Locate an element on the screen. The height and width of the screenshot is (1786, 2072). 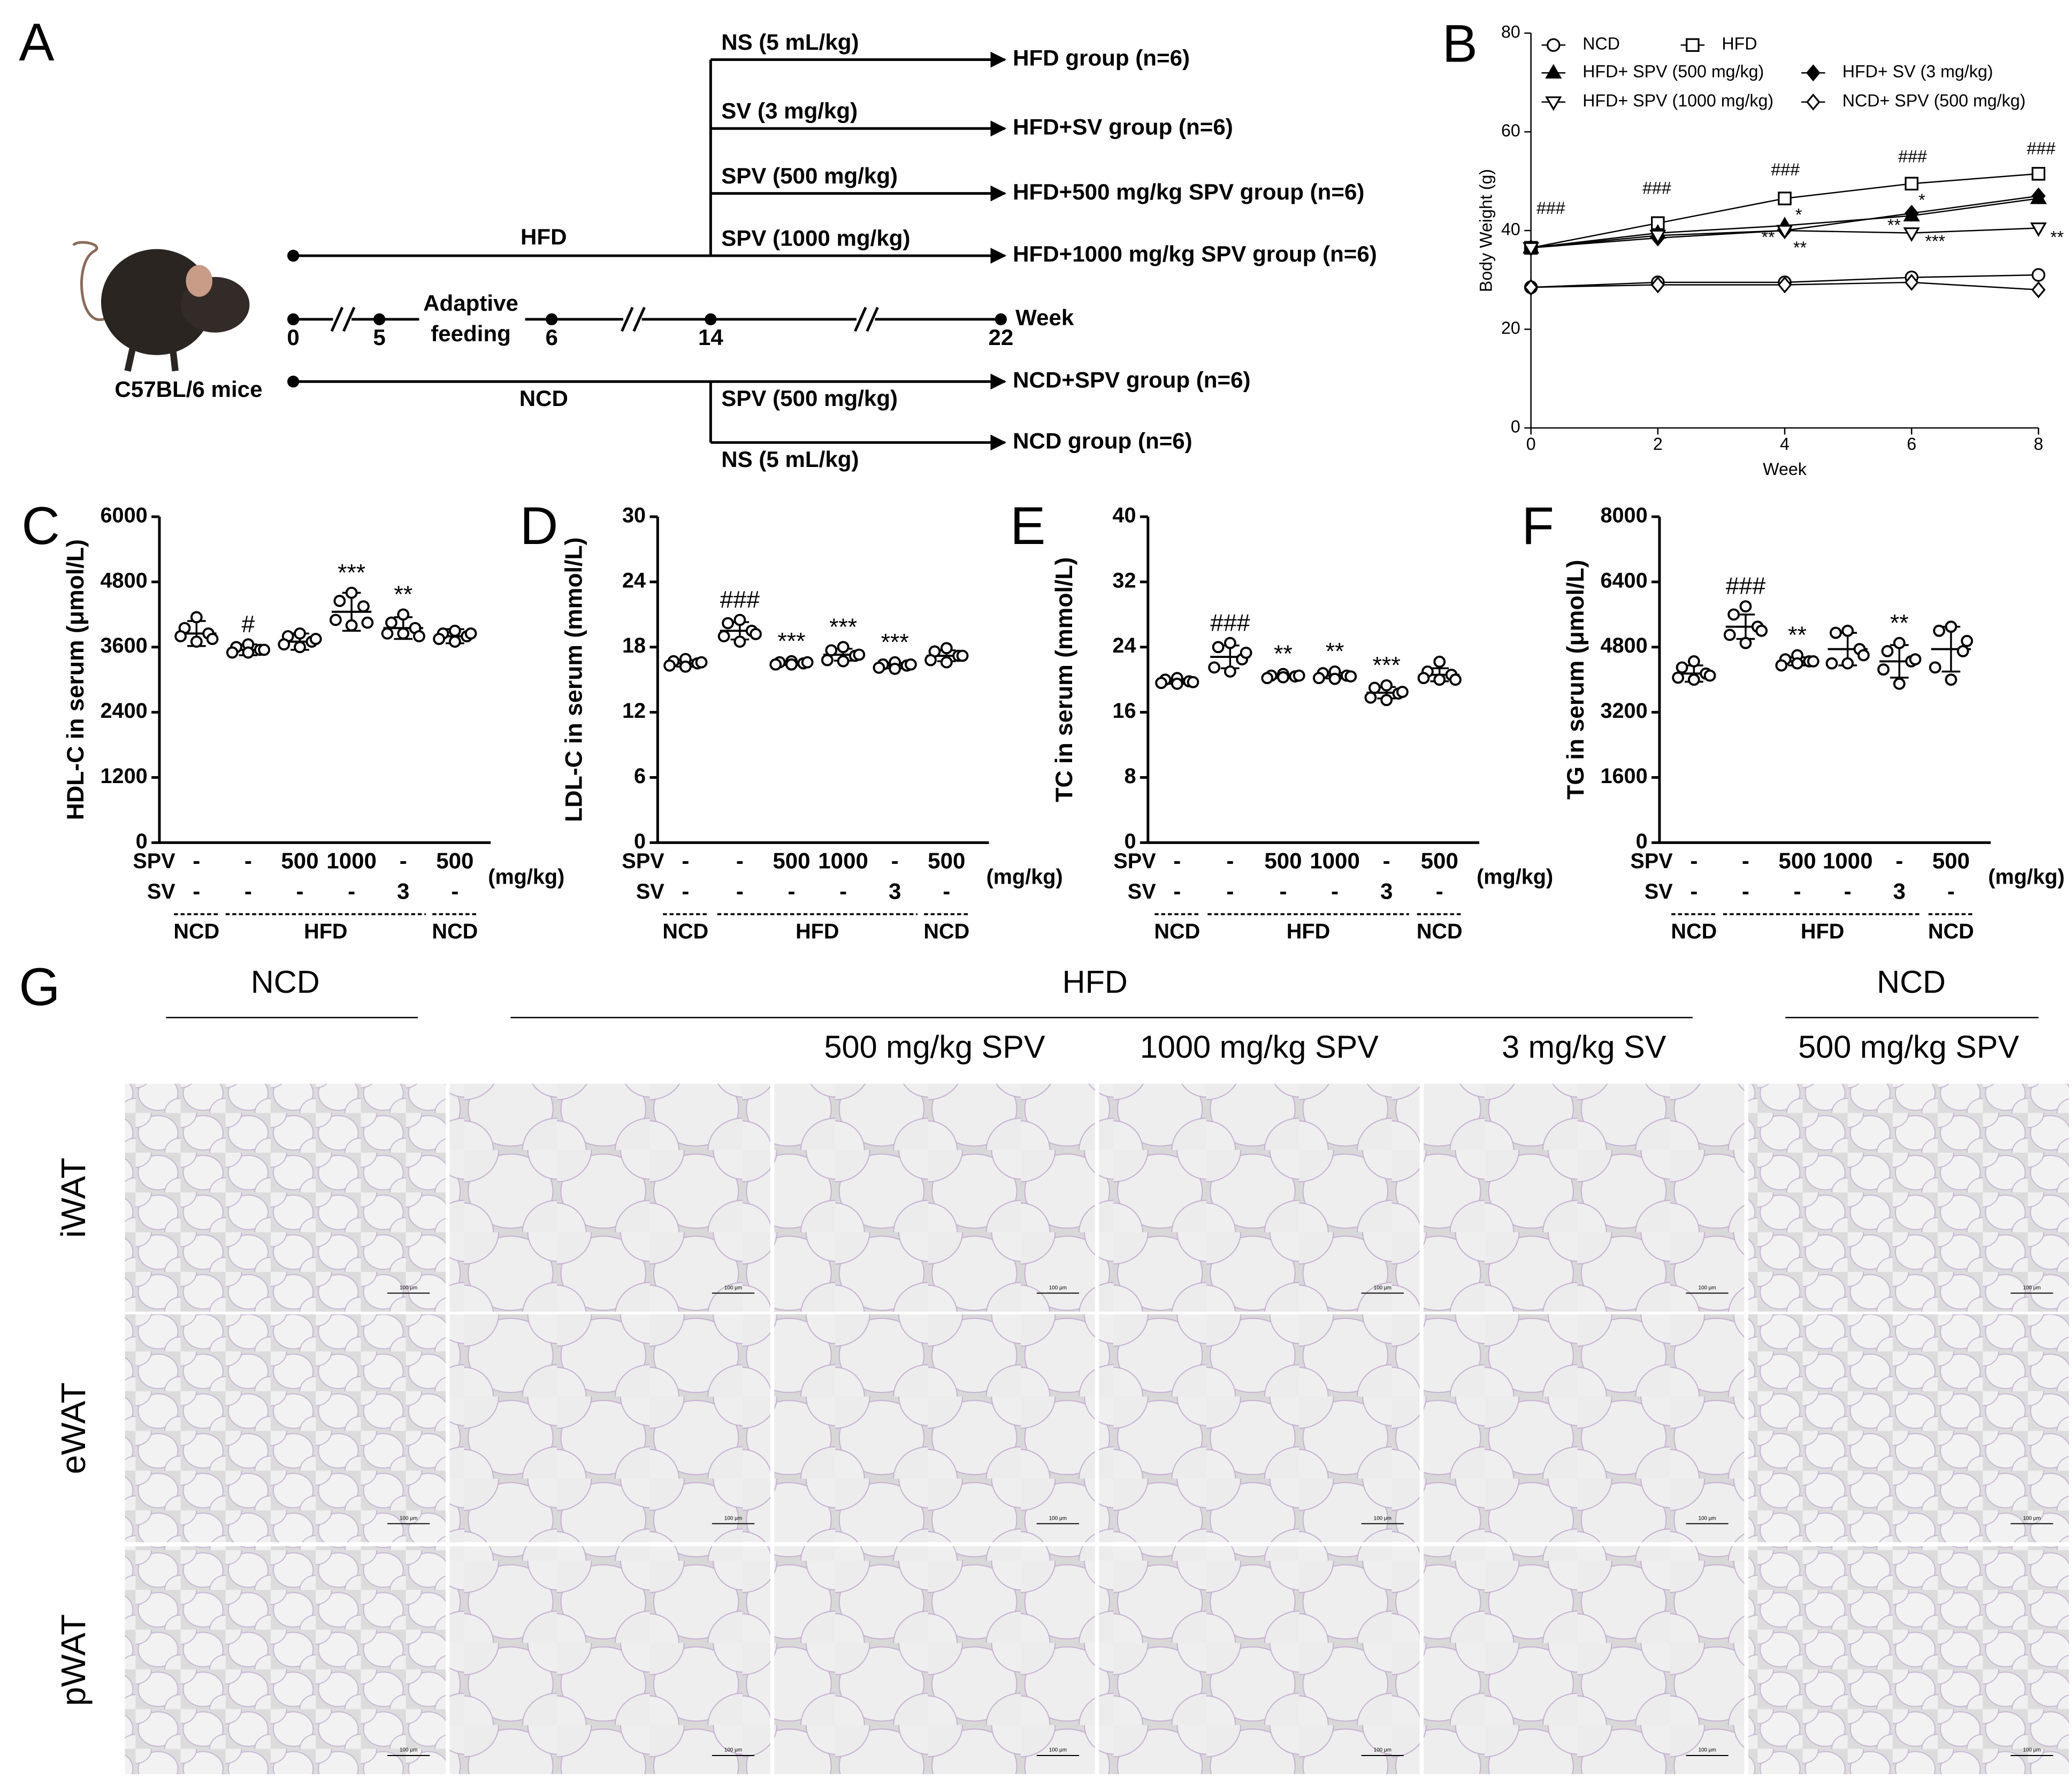
timeline-dot is located at coordinates (293, 319).